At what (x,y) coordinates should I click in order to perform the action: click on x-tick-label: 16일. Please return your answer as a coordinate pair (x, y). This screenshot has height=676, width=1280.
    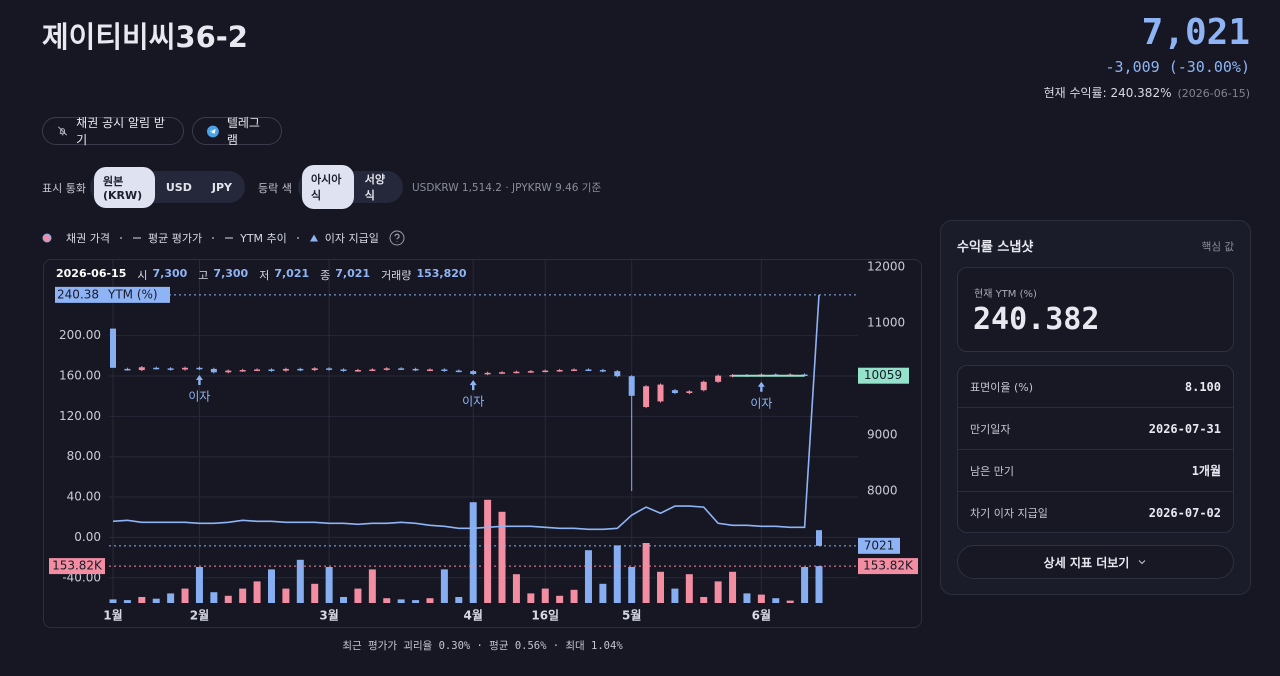
    Looking at the image, I should click on (545, 616).